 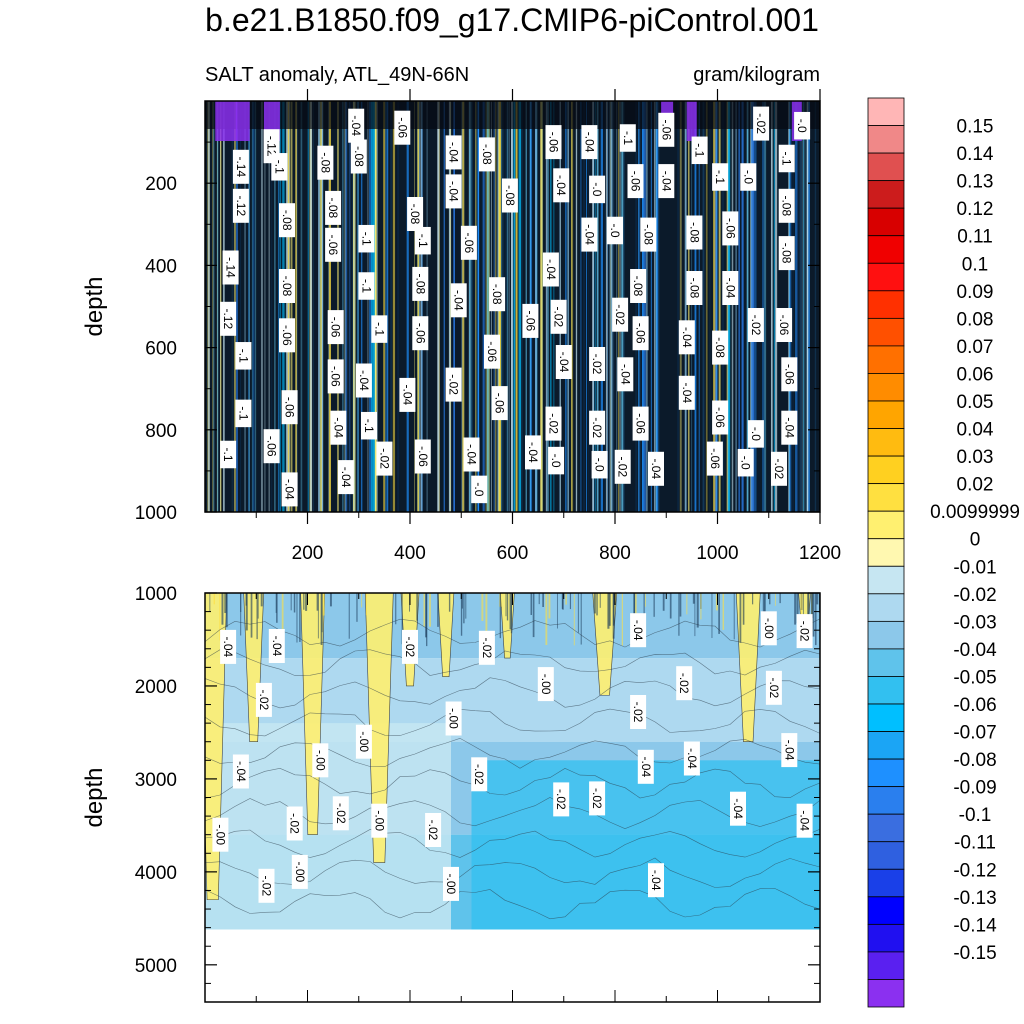 What do you see at coordinates (974, 733) in the screenshot?
I see `colorbar-label: -0.07` at bounding box center [974, 733].